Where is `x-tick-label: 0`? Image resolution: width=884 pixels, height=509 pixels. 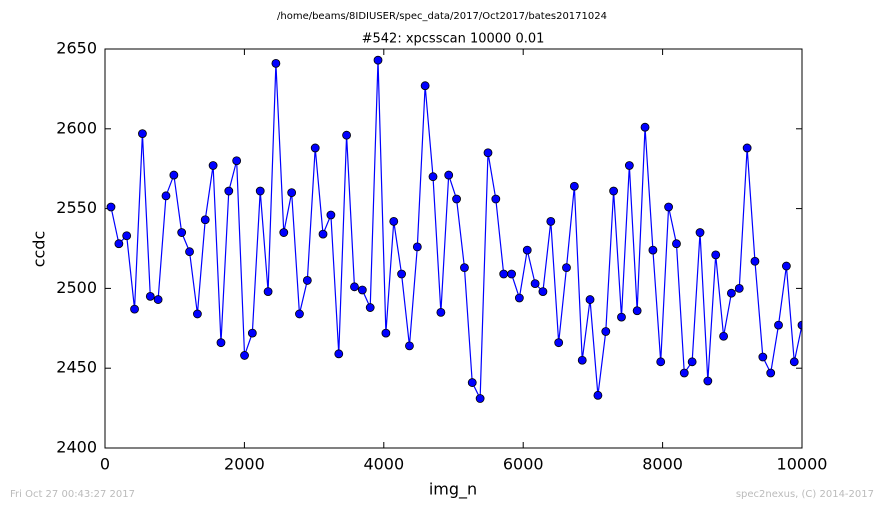
x-tick-label: 0 is located at coordinates (105, 464).